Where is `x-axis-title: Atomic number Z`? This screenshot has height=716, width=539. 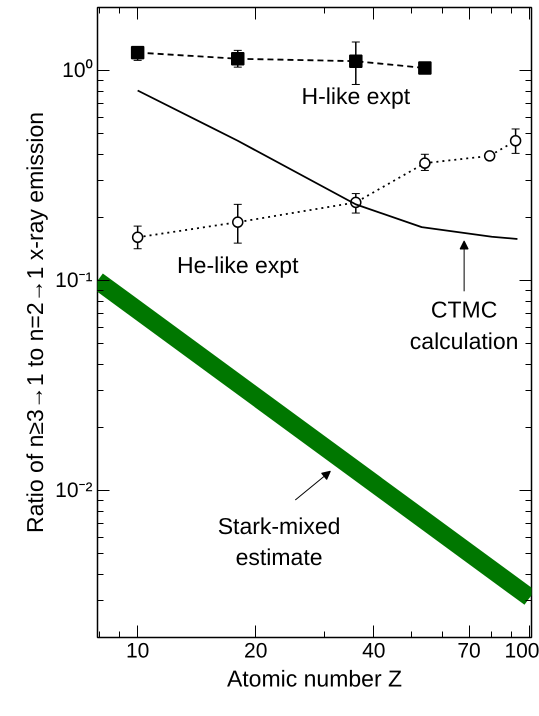
x-axis-title: Atomic number Z is located at coordinates (314, 679).